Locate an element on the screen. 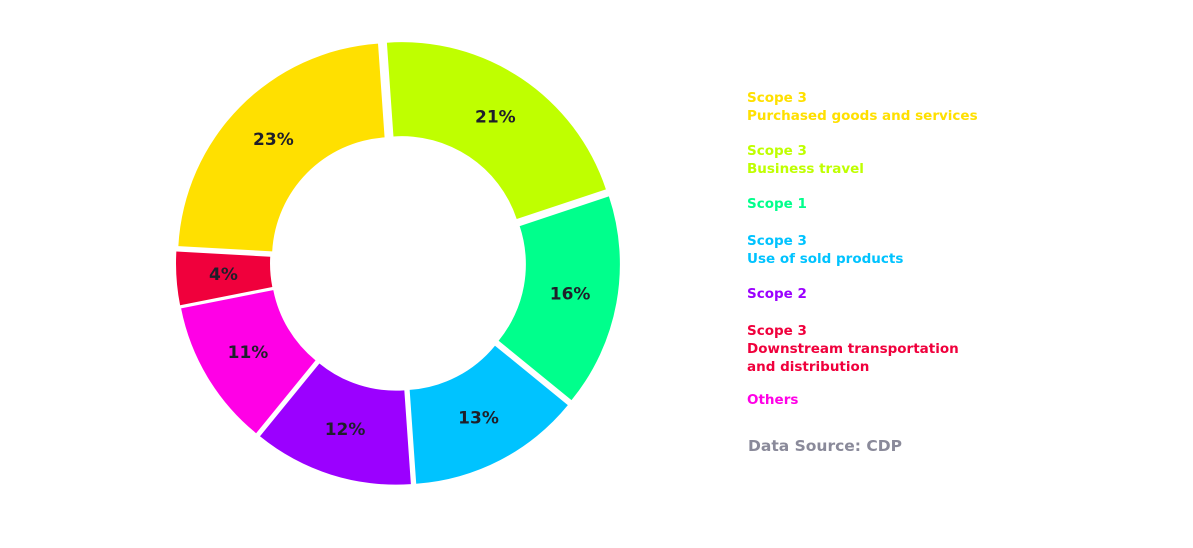  legend-entry: Scope 1 is located at coordinates (777, 204).